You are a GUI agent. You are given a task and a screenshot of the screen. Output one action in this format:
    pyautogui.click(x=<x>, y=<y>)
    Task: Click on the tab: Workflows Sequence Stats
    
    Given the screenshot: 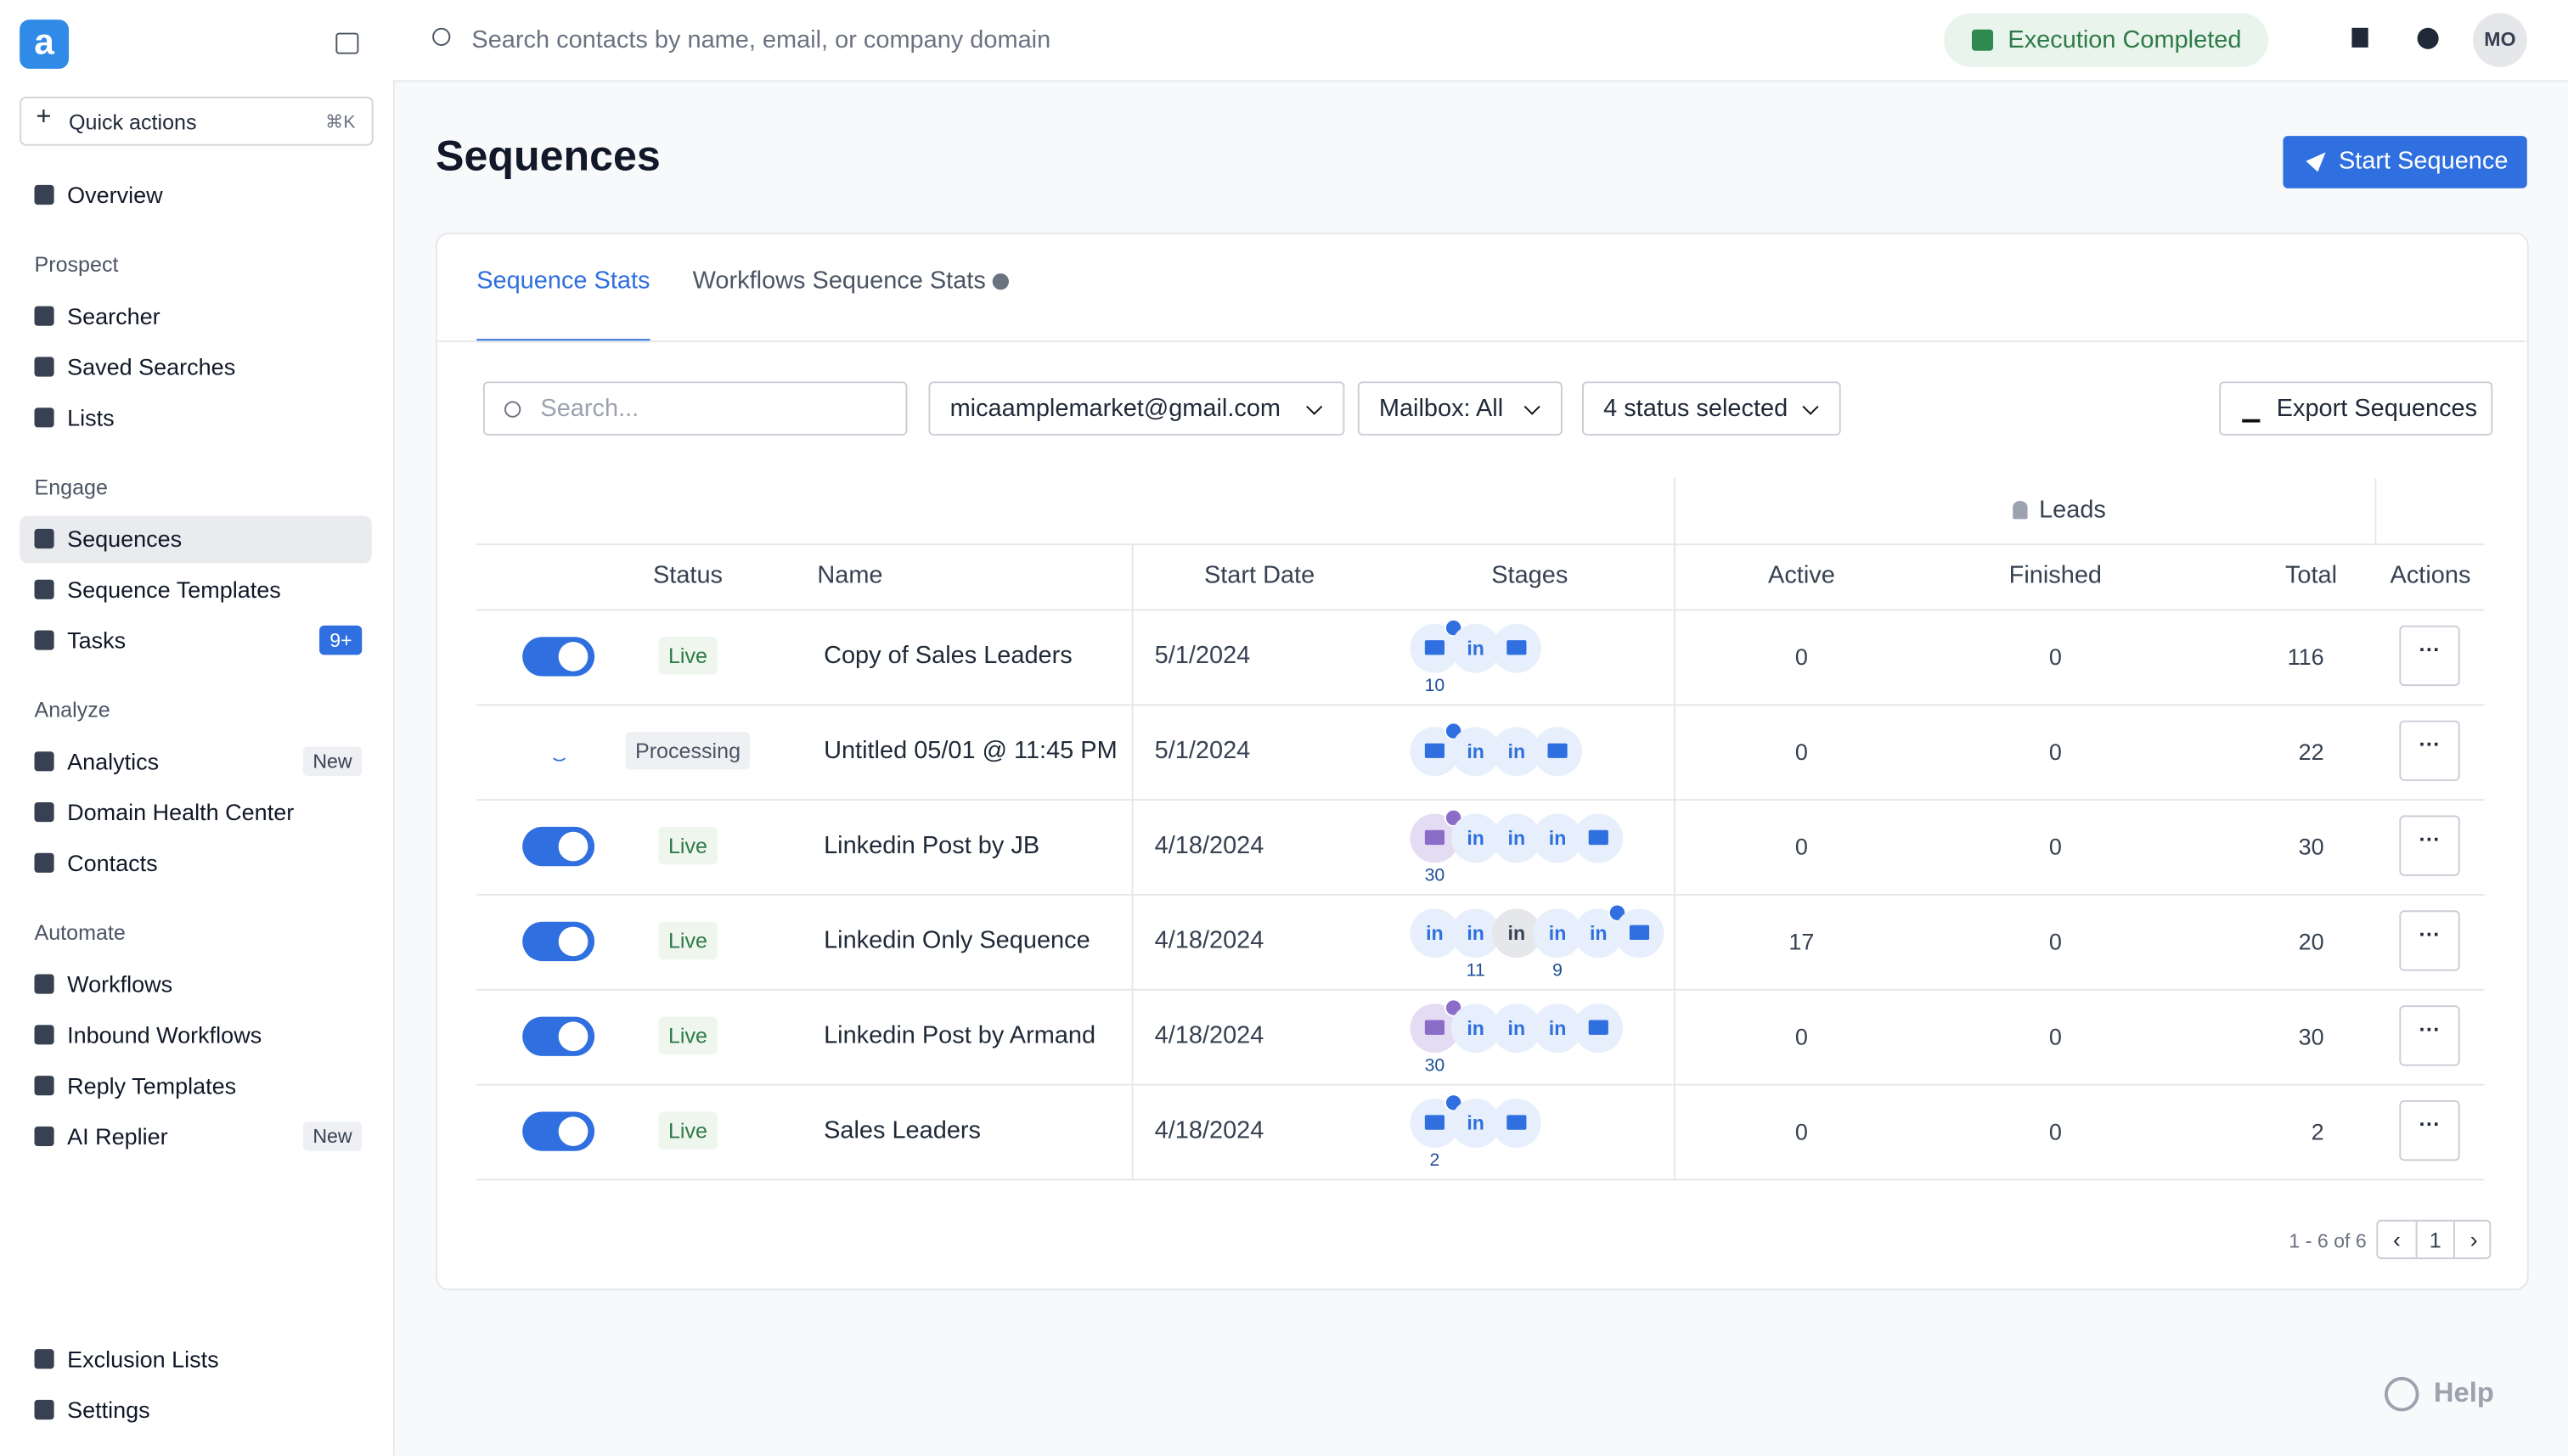 What is the action you would take?
    pyautogui.click(x=839, y=281)
    